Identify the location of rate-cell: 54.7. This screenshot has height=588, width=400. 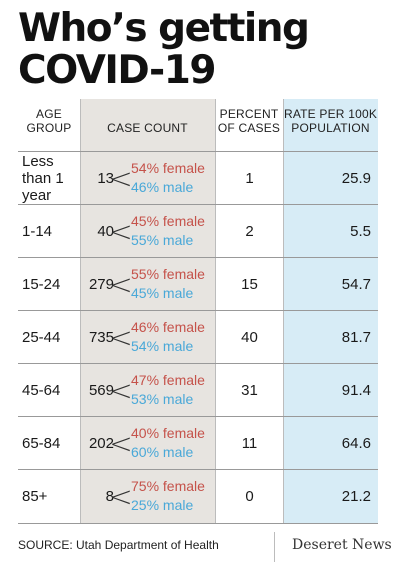
(356, 284).